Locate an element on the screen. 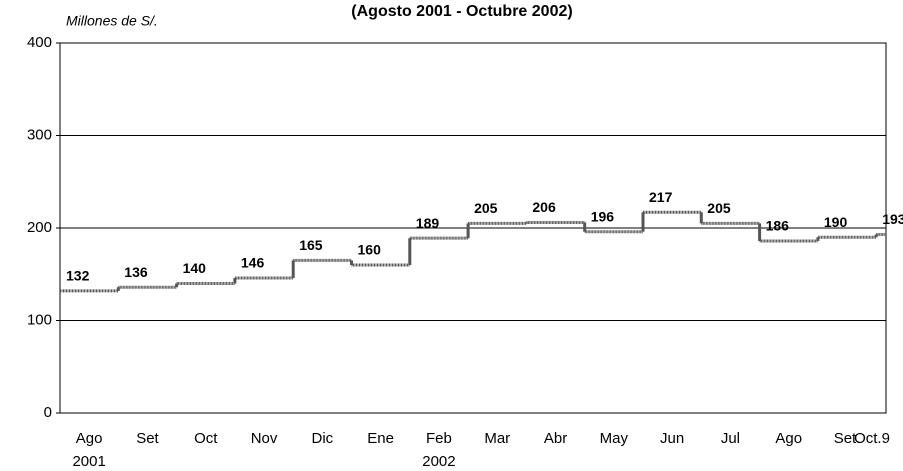 This screenshot has height=471, width=903. y-tick-label: 100 is located at coordinates (39, 319).